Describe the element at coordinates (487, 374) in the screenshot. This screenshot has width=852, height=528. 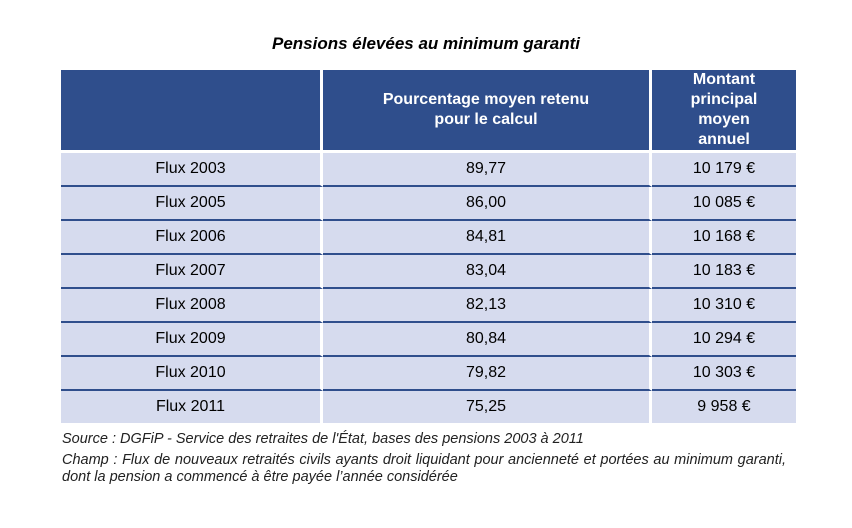
I see `percentage-cell: 79,82` at that location.